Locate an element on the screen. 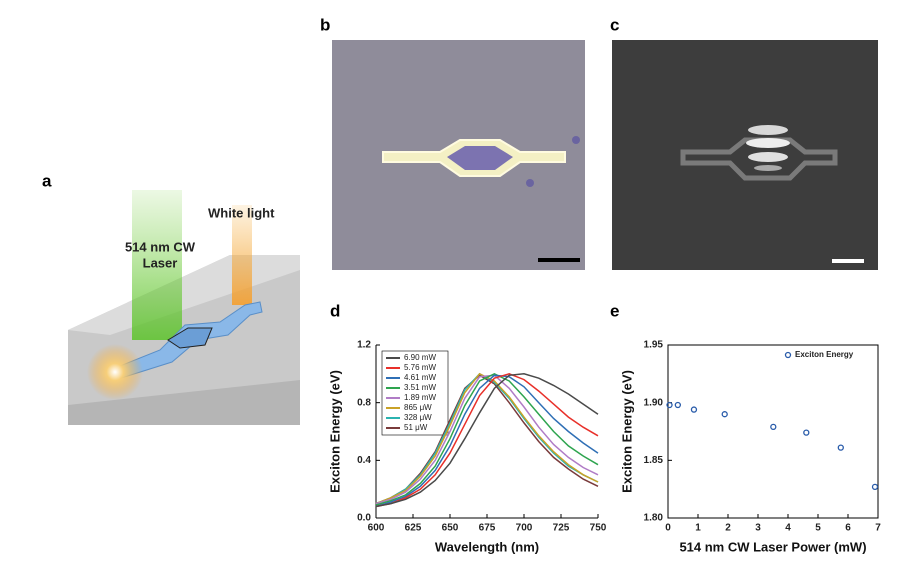  illustration: White light 514 nm CW Laser is located at coordinates (184, 307).